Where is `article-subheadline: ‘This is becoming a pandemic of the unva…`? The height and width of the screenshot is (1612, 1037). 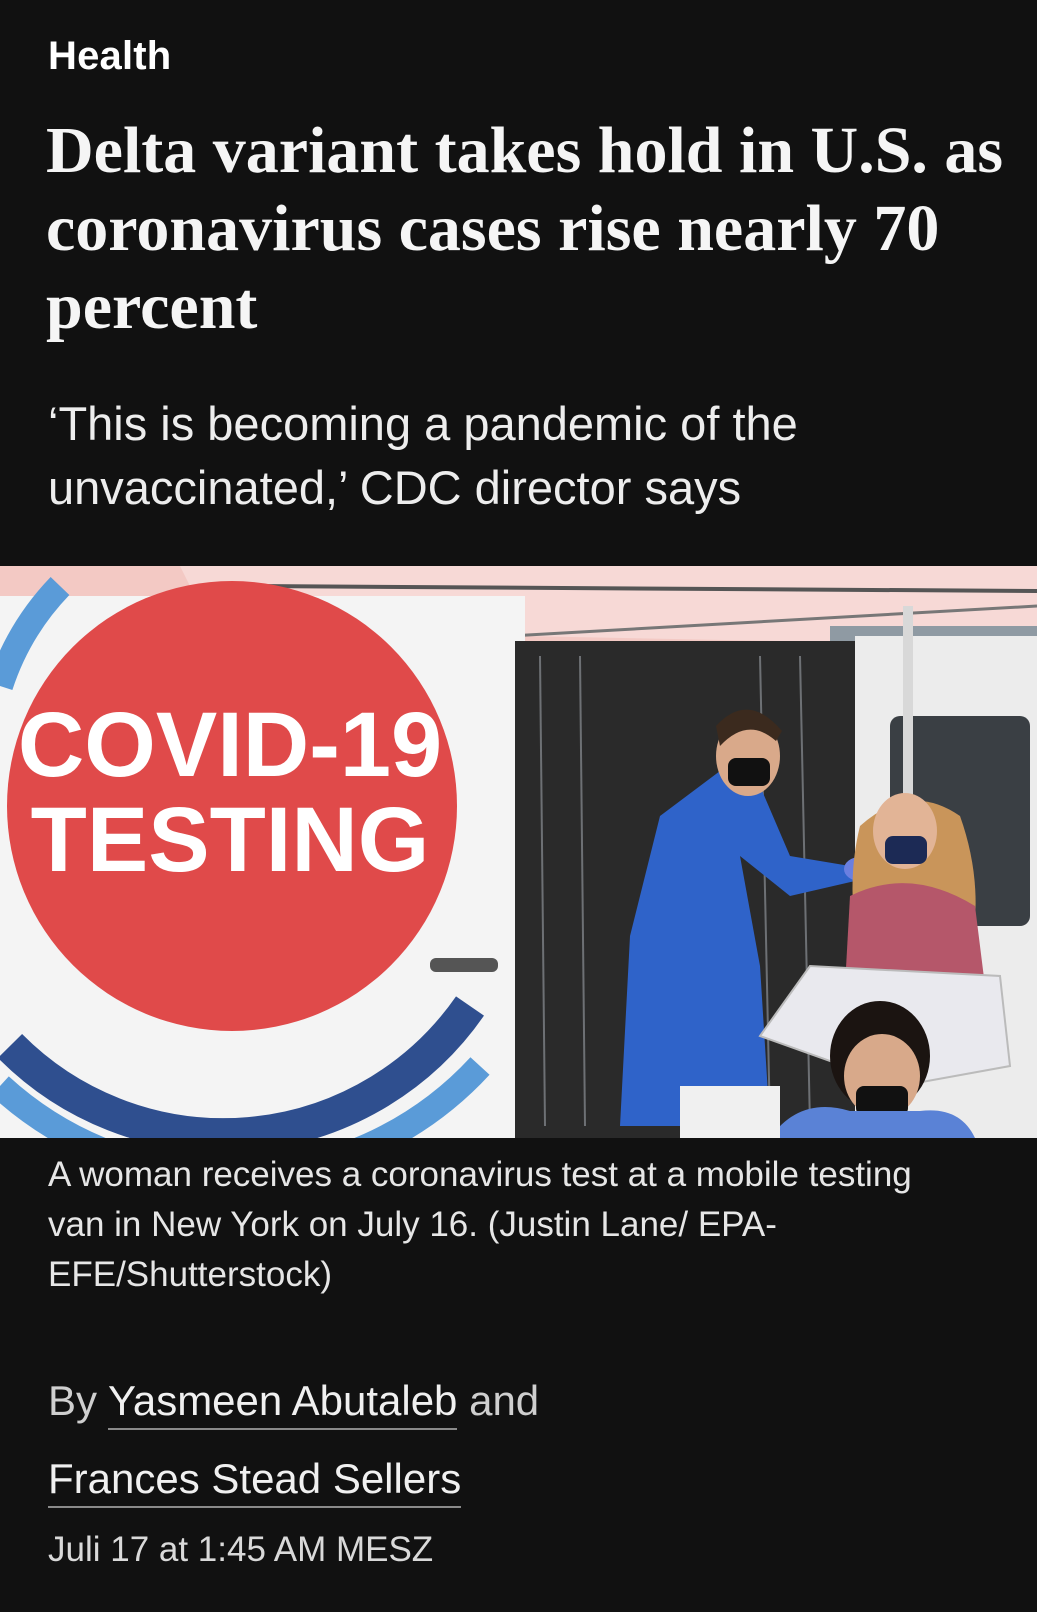
article-subheadline: ‘This is becoming a pandemic of the unva… is located at coordinates (423, 455).